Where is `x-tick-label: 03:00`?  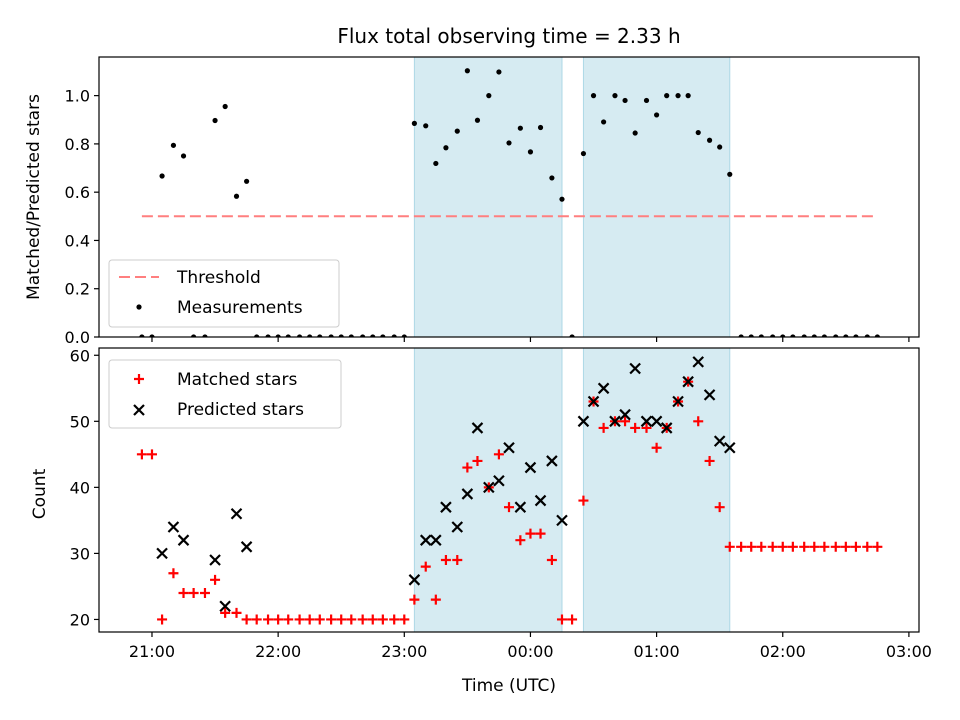
x-tick-label: 03:00 is located at coordinates (909, 651).